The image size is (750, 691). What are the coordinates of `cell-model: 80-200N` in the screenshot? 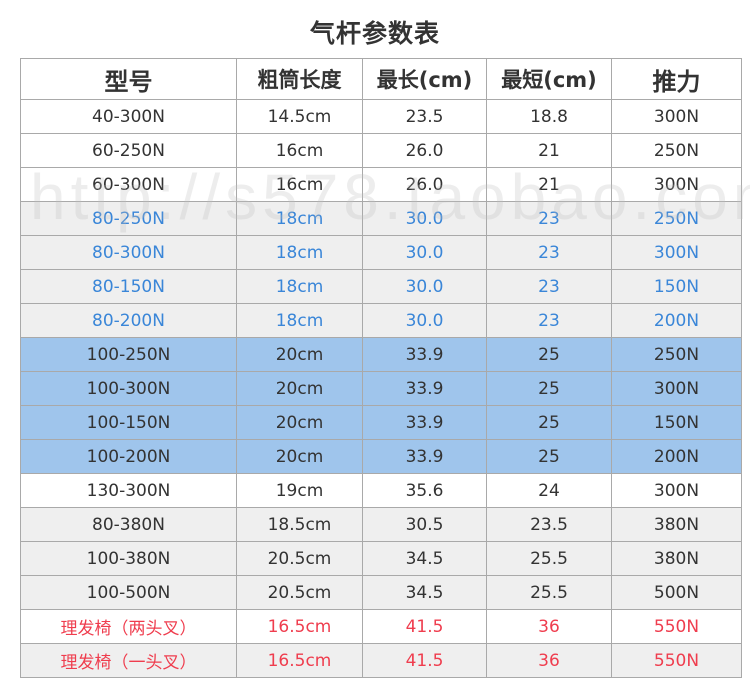 It's located at (128, 320).